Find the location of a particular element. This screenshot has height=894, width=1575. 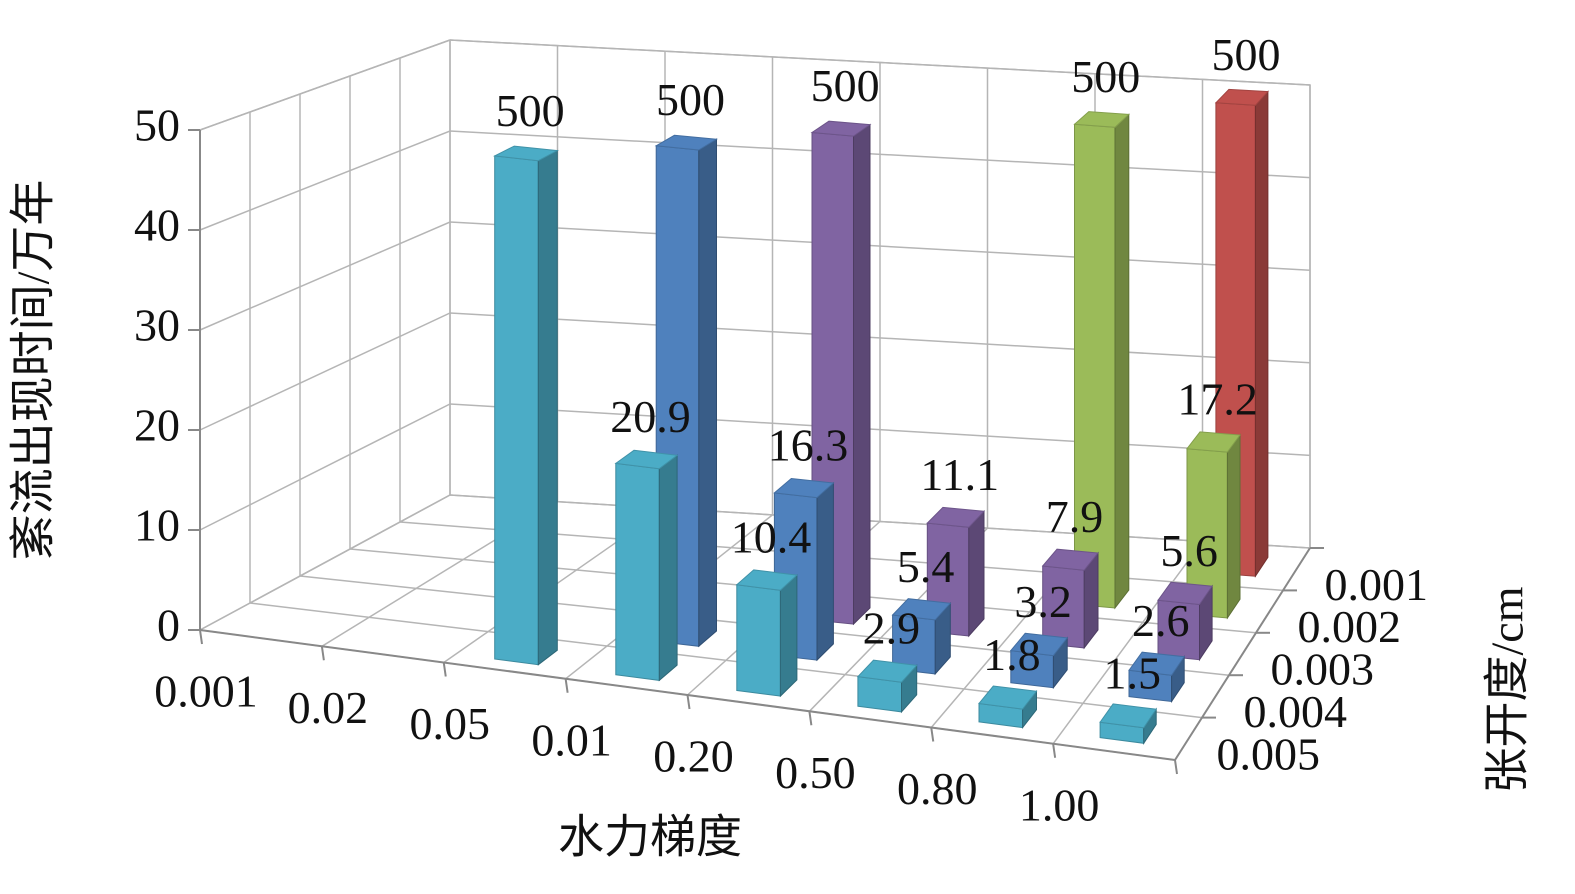

x-tick-label: 0.01 is located at coordinates (571, 739).